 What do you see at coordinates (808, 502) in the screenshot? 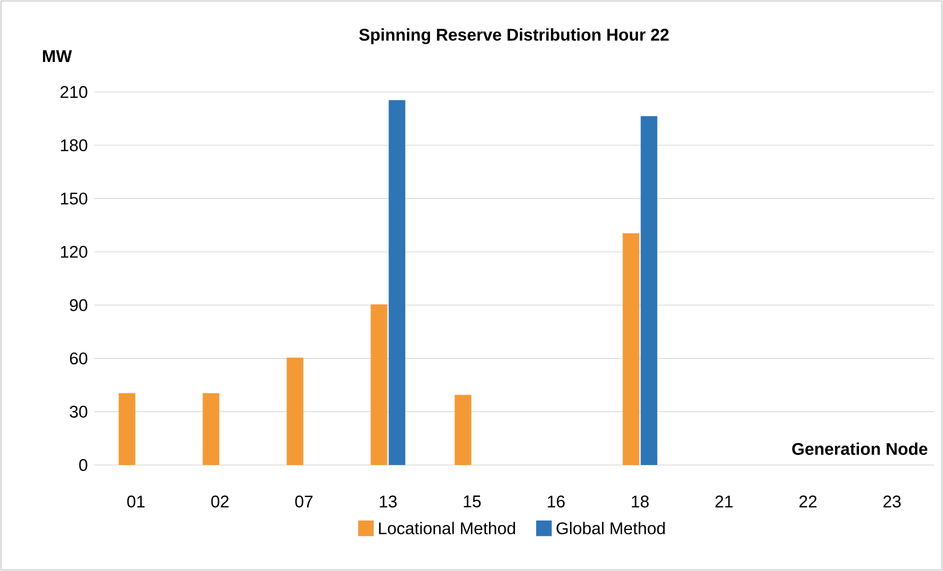
I see `x-tick-label: 22` at bounding box center [808, 502].